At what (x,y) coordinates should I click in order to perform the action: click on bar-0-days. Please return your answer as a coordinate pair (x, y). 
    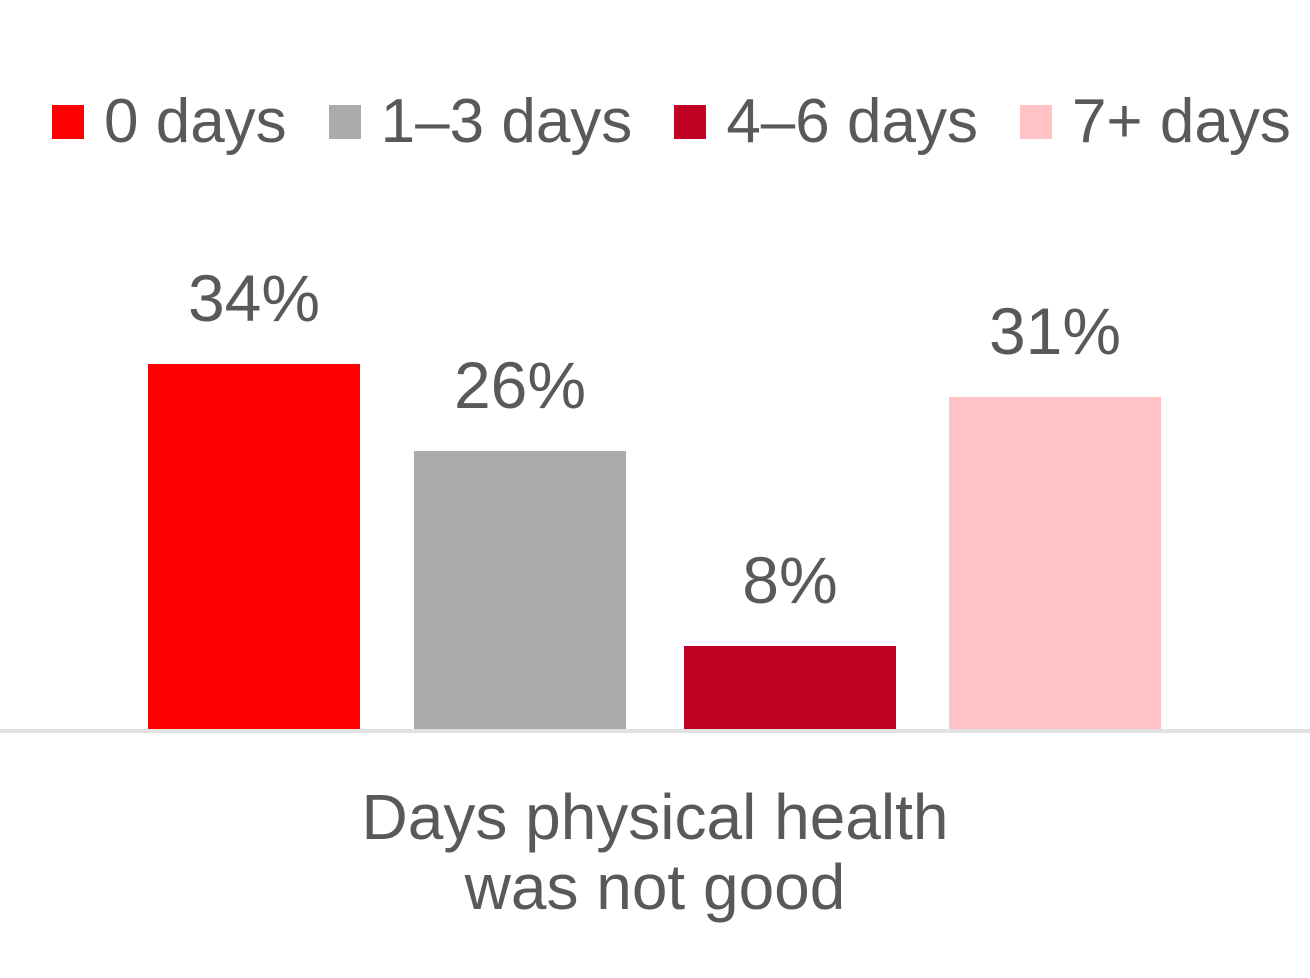
    Looking at the image, I should click on (254, 548).